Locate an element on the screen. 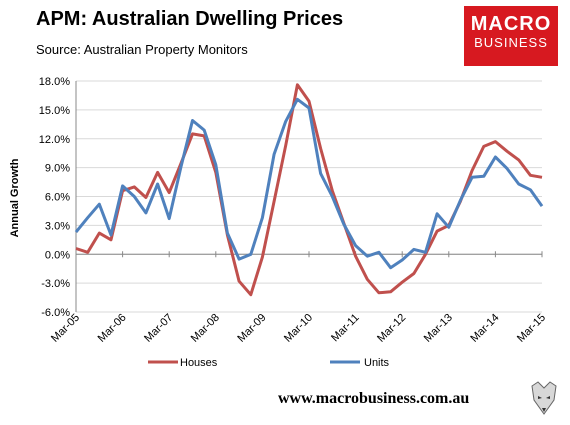  y-tick-label: 3.0% is located at coordinates (57, 226).